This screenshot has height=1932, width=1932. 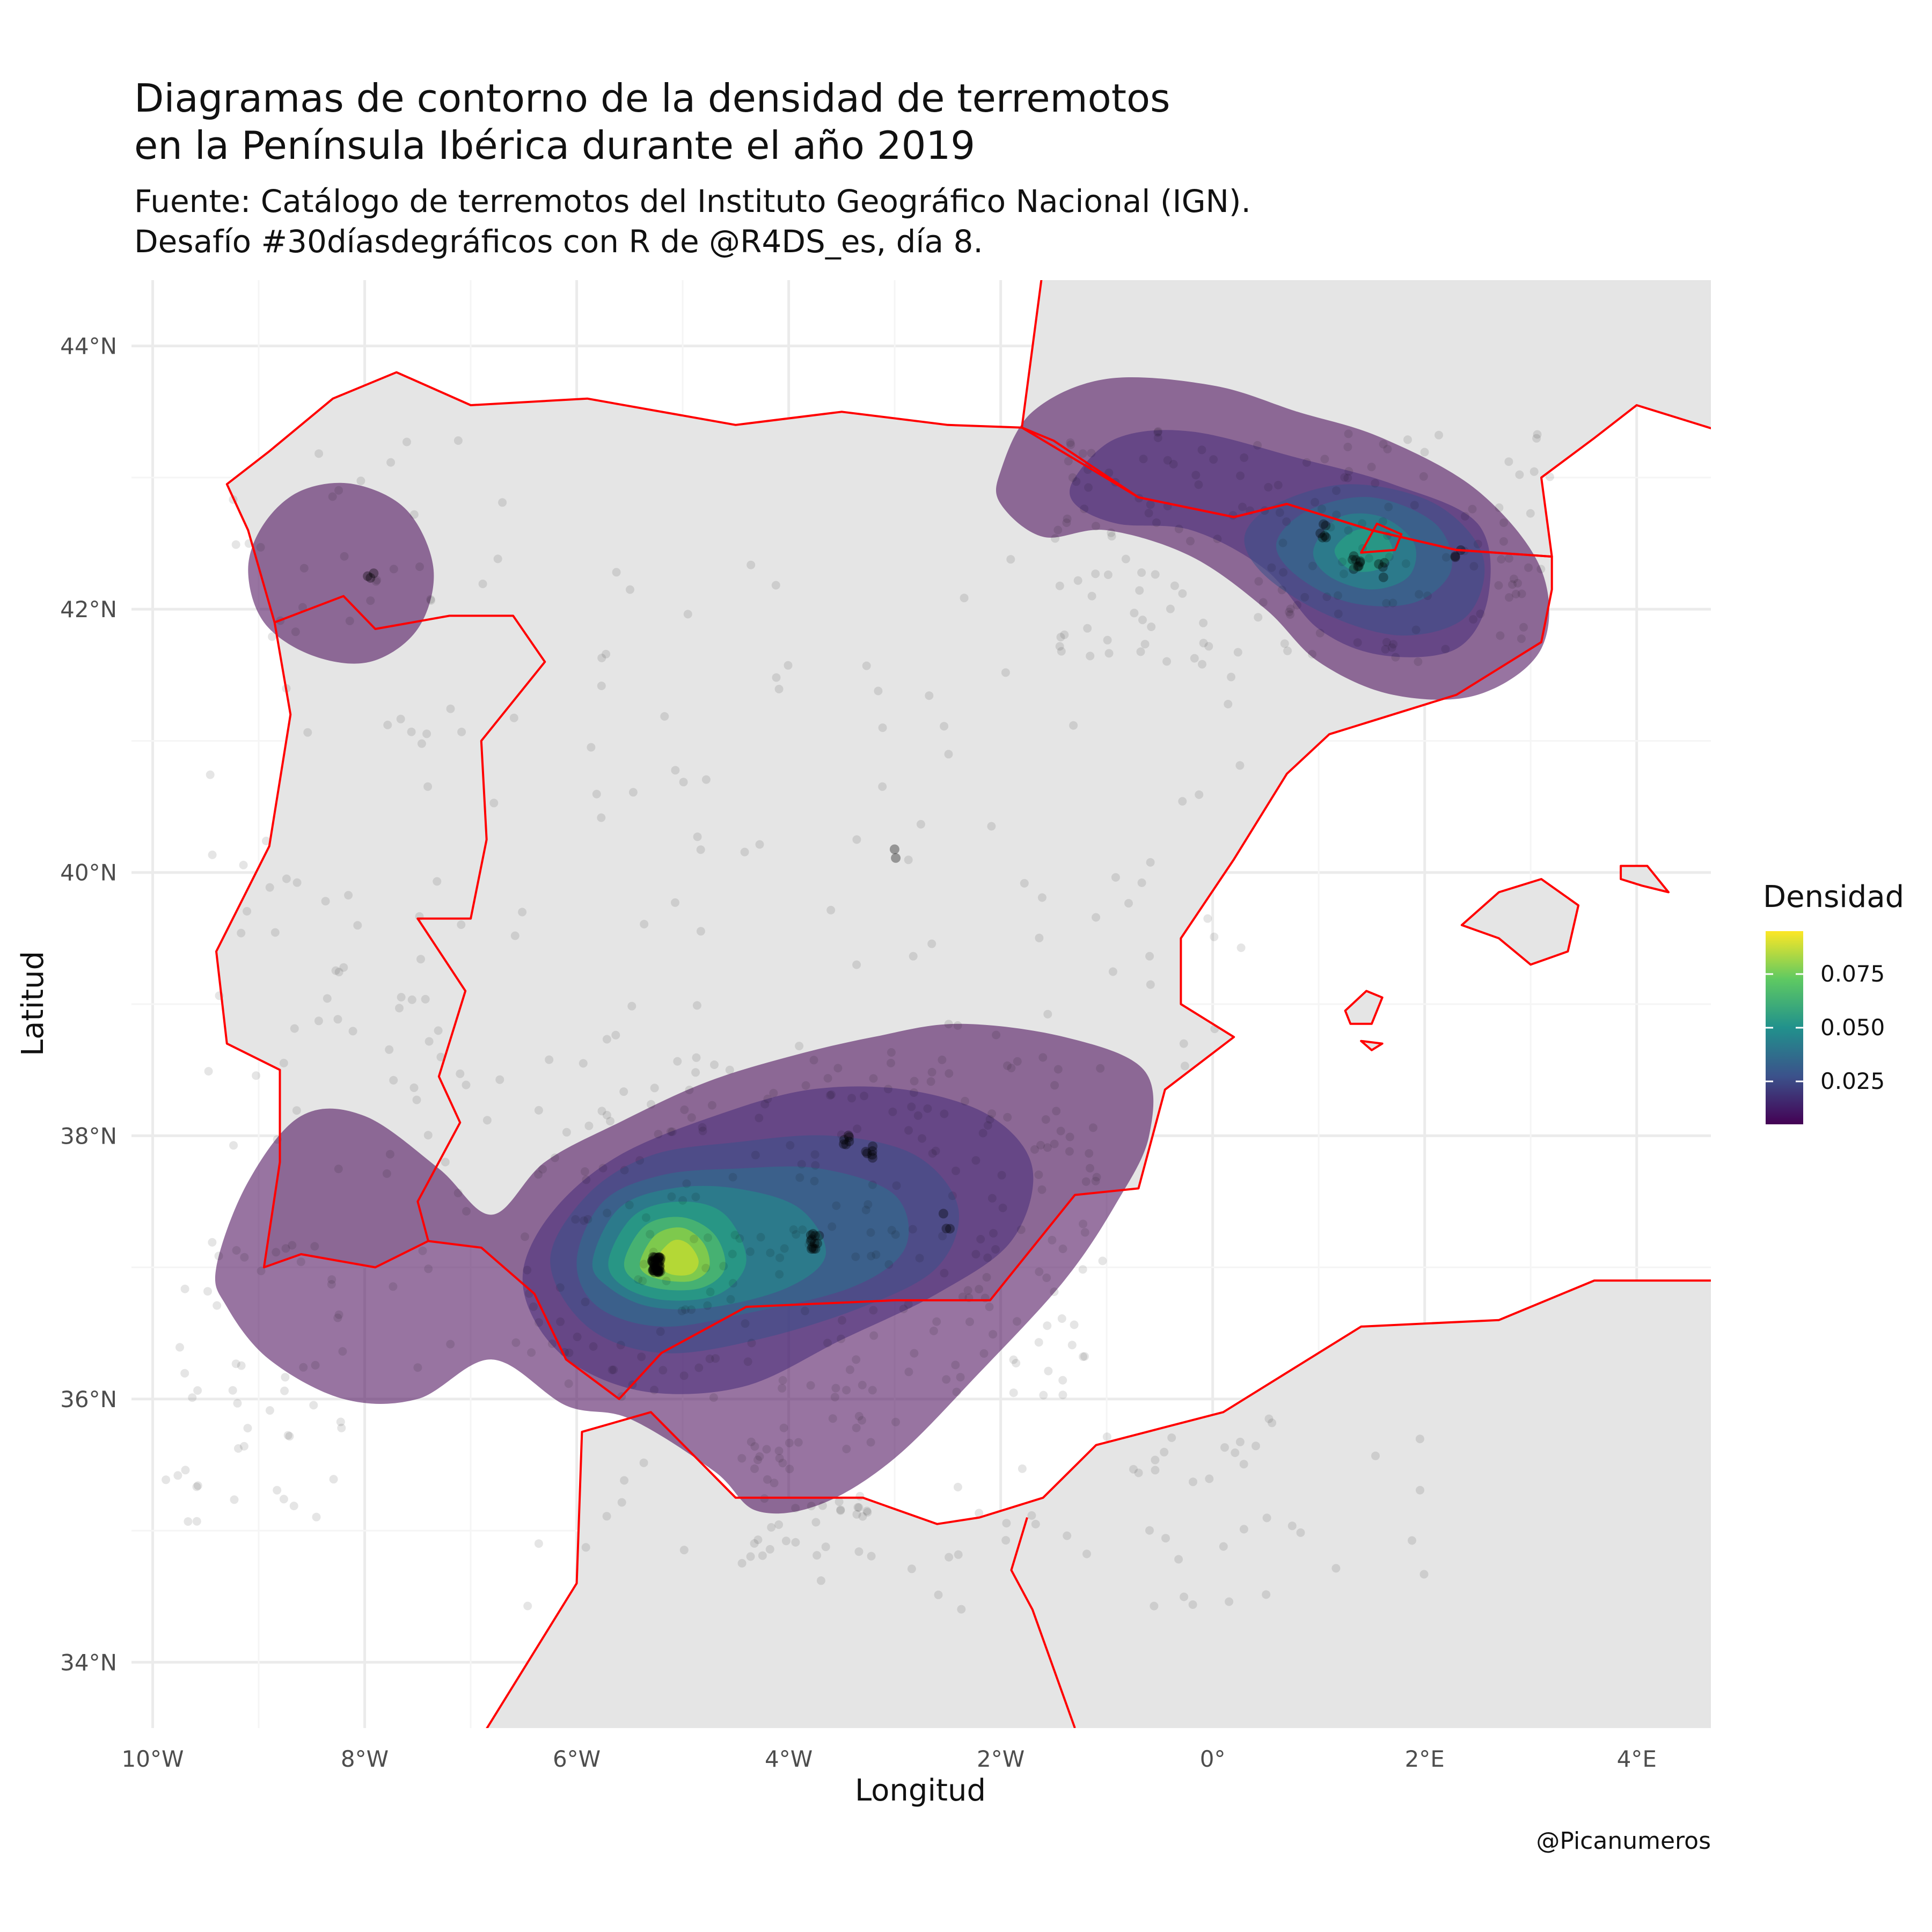 I want to click on spain-portugal-border, so click(x=410, y=918).